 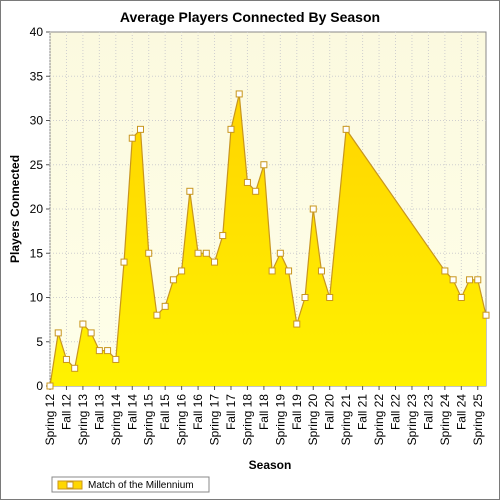 I want to click on x-tick-label: Spring 20, so click(x=313, y=420).